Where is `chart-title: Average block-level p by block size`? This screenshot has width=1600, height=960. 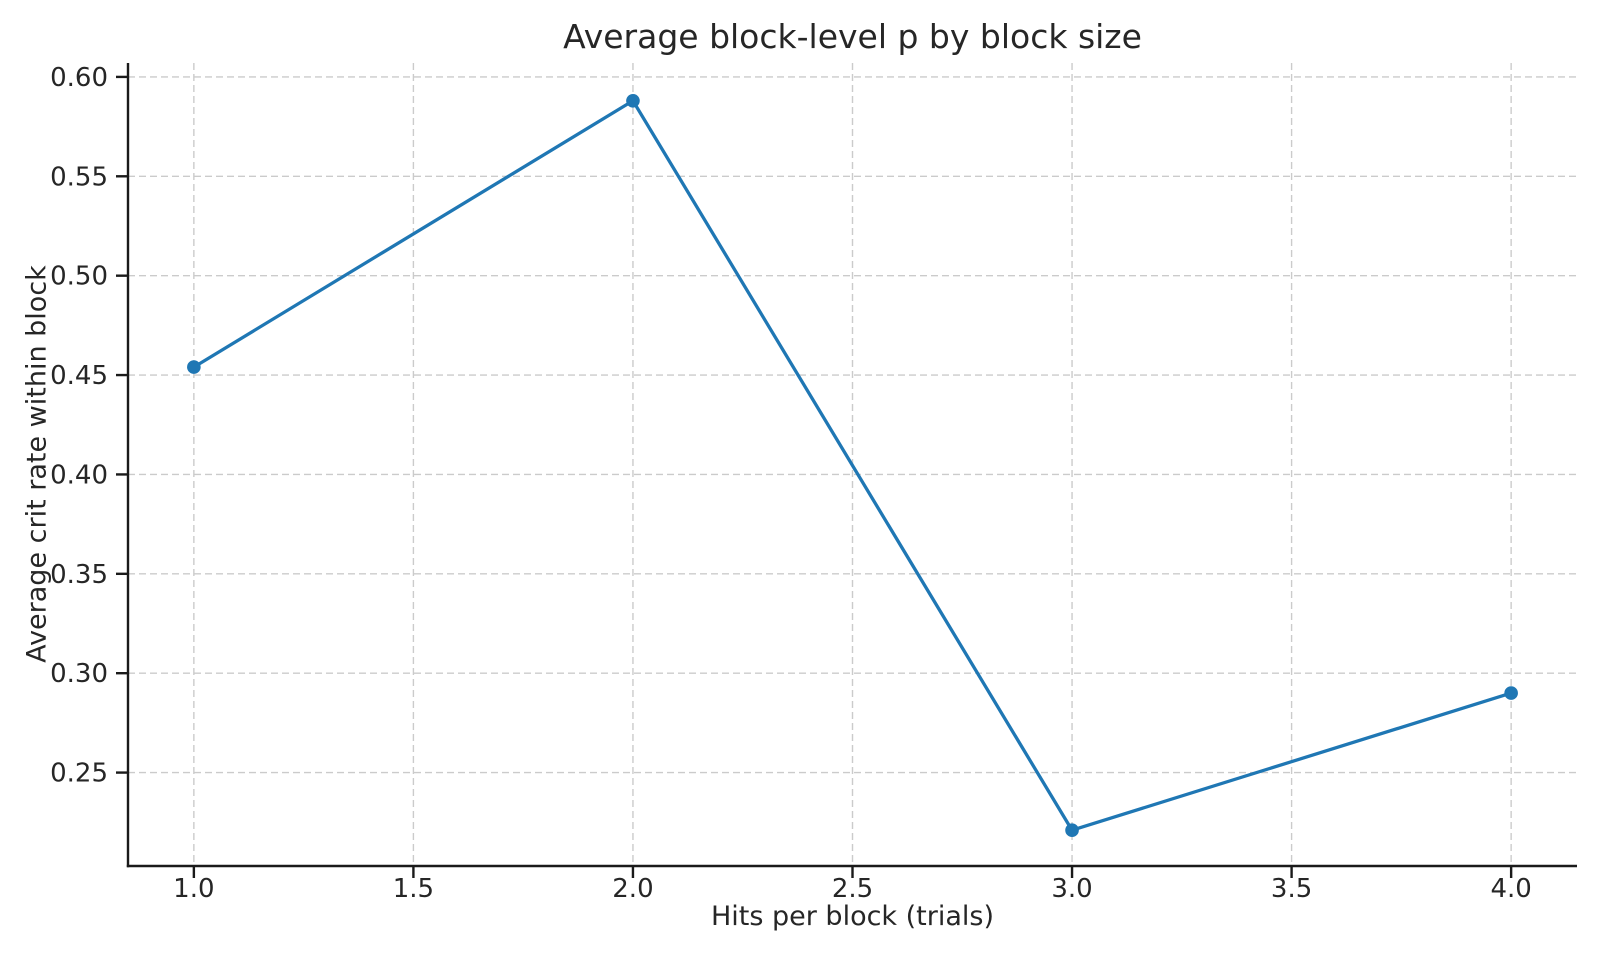 chart-title: Average block-level p by block size is located at coordinates (852, 36).